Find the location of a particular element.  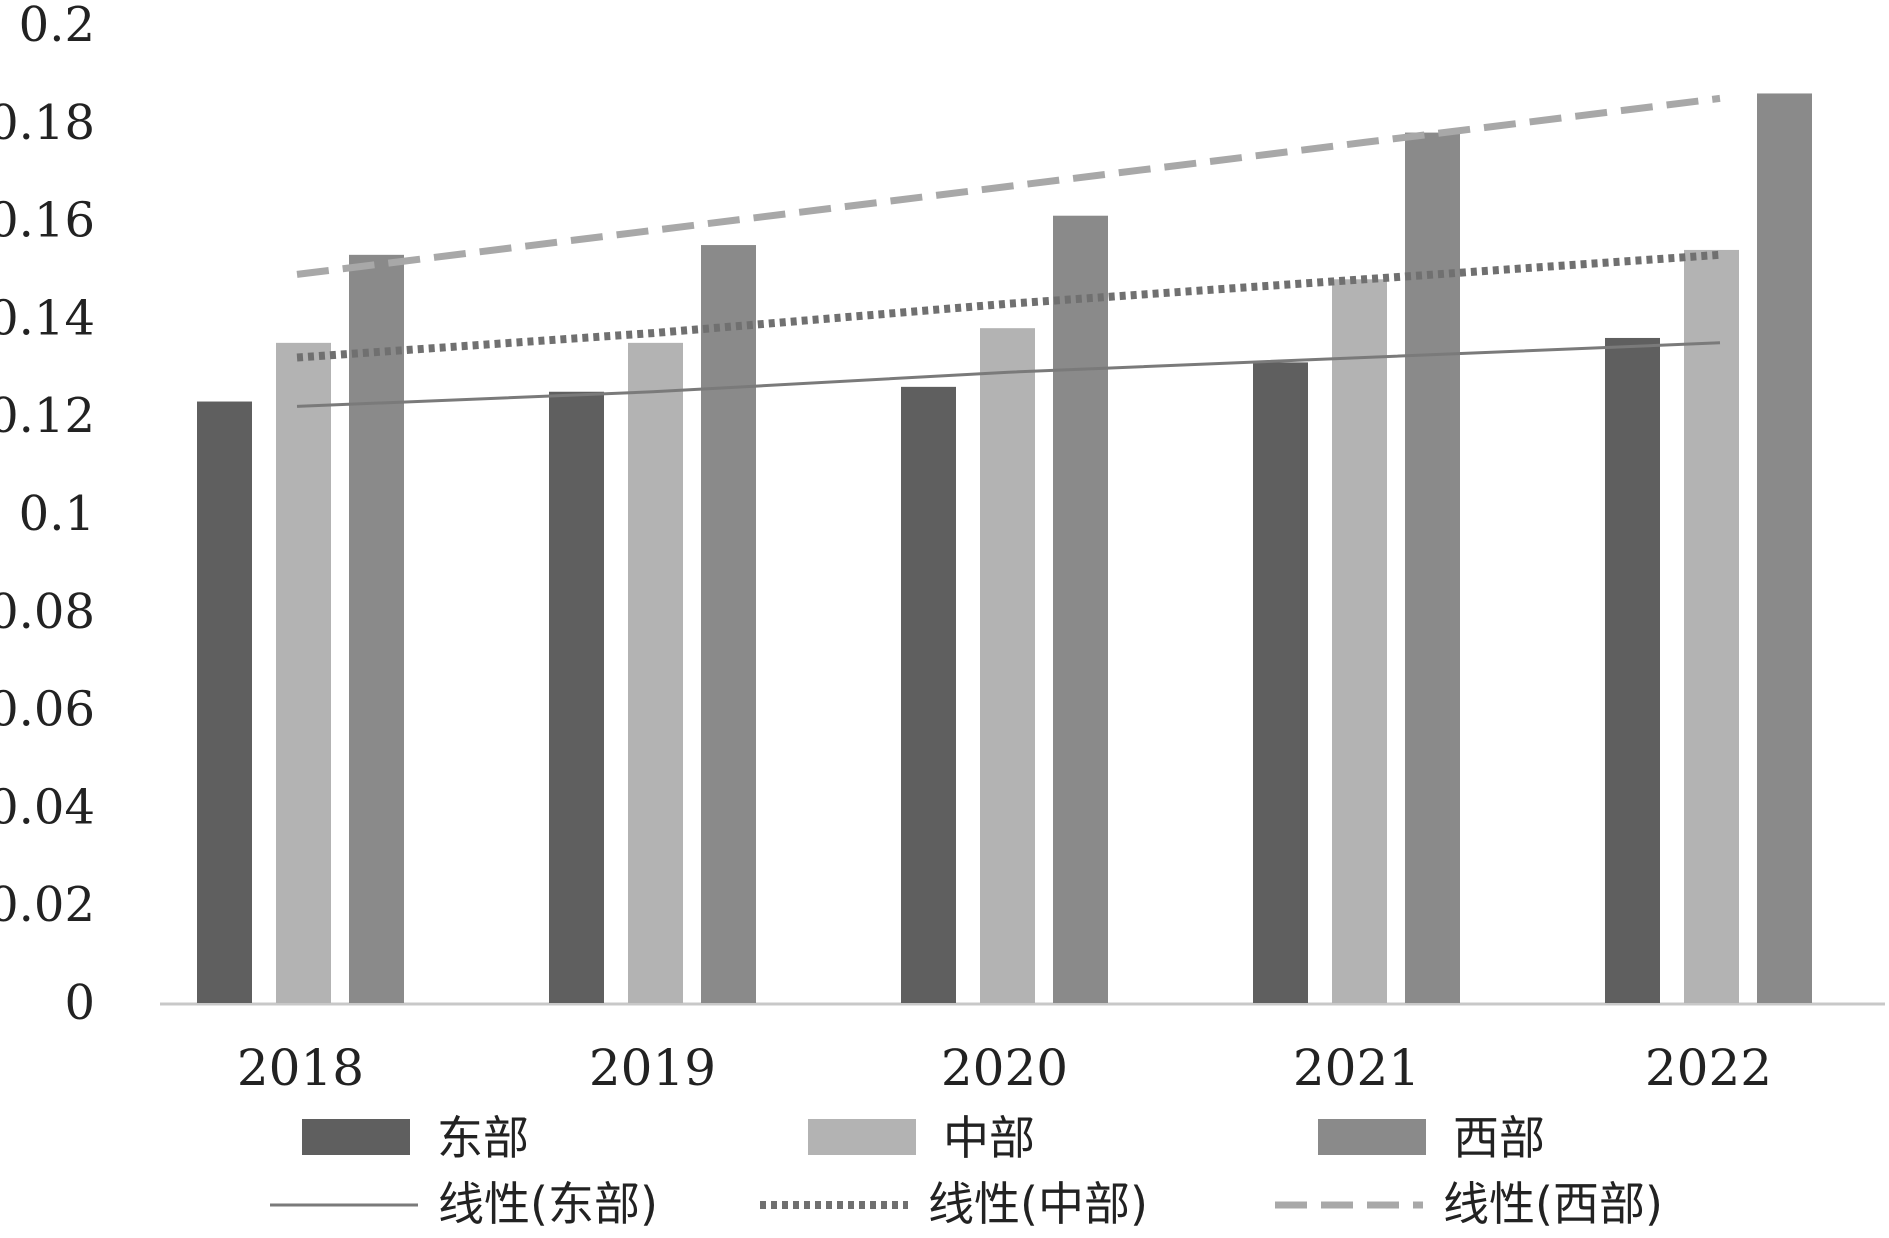

legend-label: 线性(西部) is located at coordinates (1553, 1204).